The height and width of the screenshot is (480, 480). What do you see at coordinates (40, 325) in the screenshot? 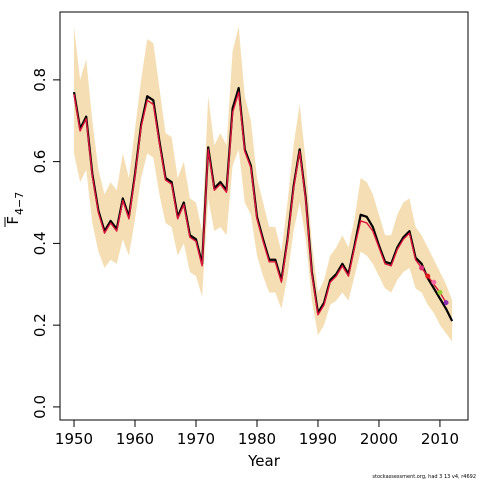
I see `y-tick-label: 0.2` at bounding box center [40, 325].